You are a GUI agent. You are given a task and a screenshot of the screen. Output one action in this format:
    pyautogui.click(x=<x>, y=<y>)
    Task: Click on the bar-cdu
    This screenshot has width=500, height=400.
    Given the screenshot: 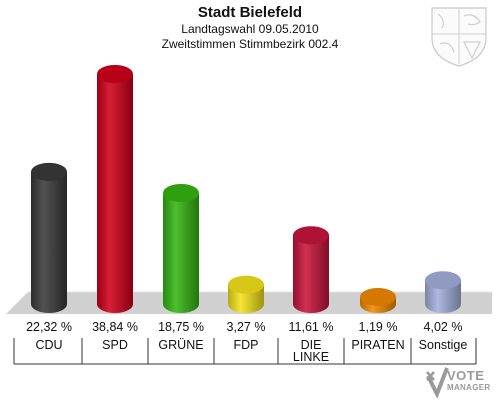 What is the action you would take?
    pyautogui.click(x=49, y=237)
    